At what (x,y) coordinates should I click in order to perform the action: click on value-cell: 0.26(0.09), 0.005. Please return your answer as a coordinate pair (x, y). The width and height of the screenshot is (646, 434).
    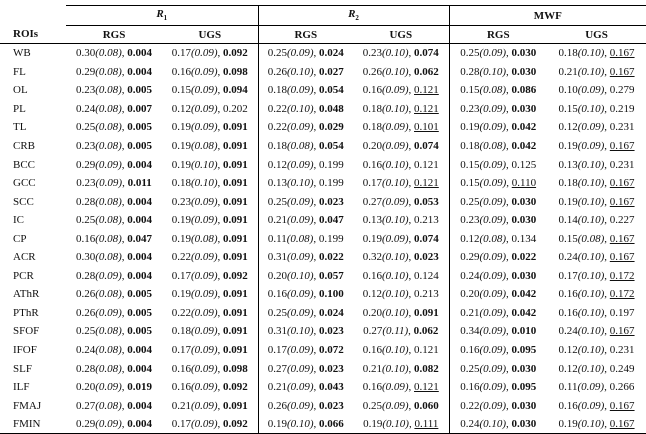
    Looking at the image, I should click on (114, 312).